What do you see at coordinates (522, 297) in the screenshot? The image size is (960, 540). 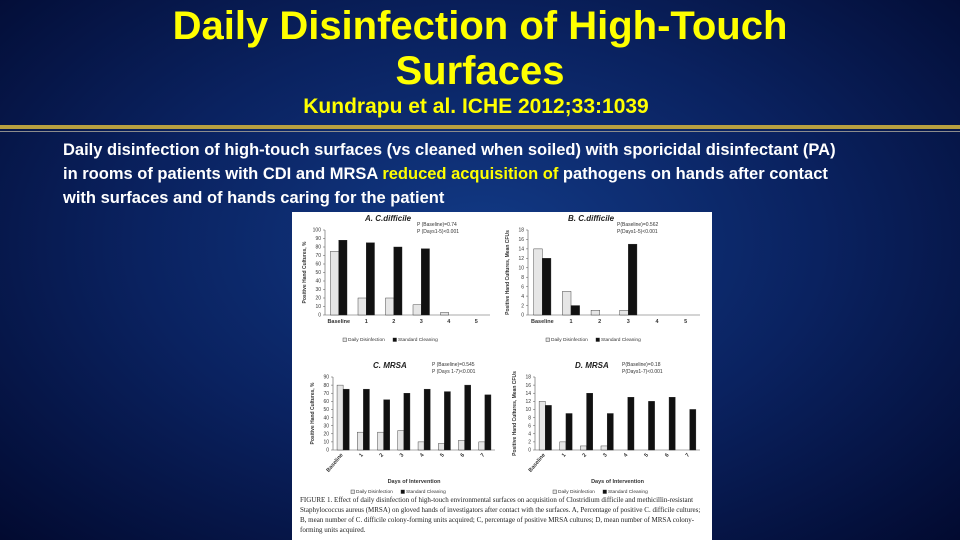 I see `y-tick-label: 4` at bounding box center [522, 297].